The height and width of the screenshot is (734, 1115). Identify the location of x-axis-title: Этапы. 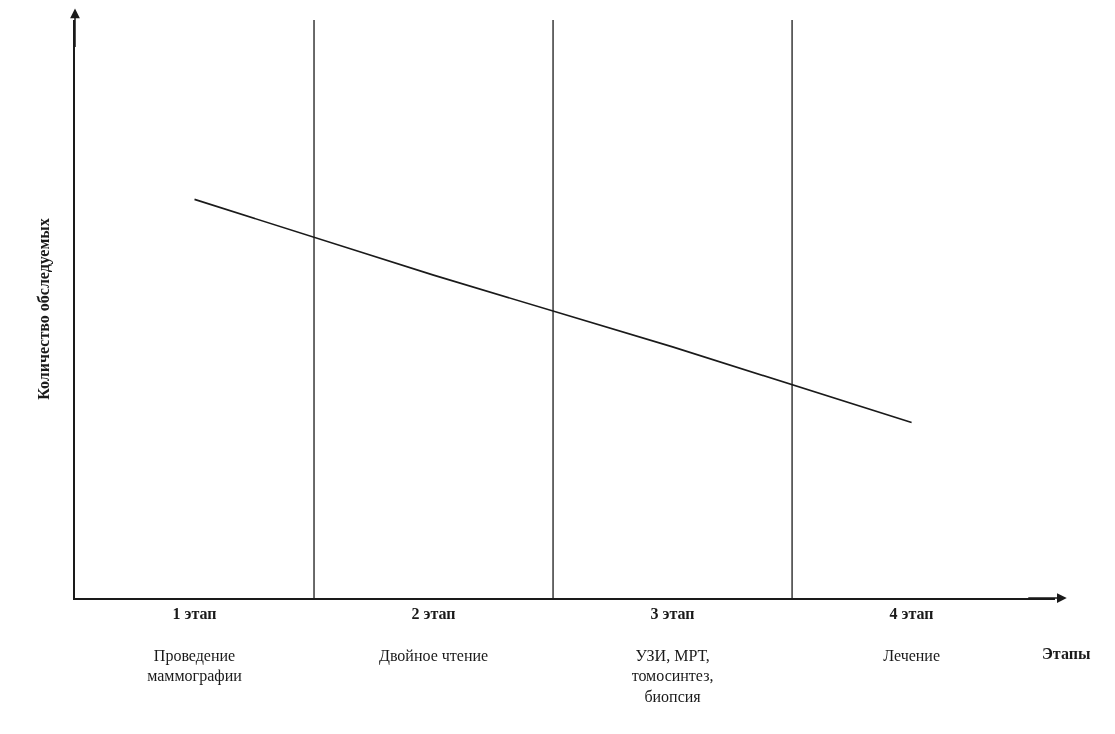
(1066, 653).